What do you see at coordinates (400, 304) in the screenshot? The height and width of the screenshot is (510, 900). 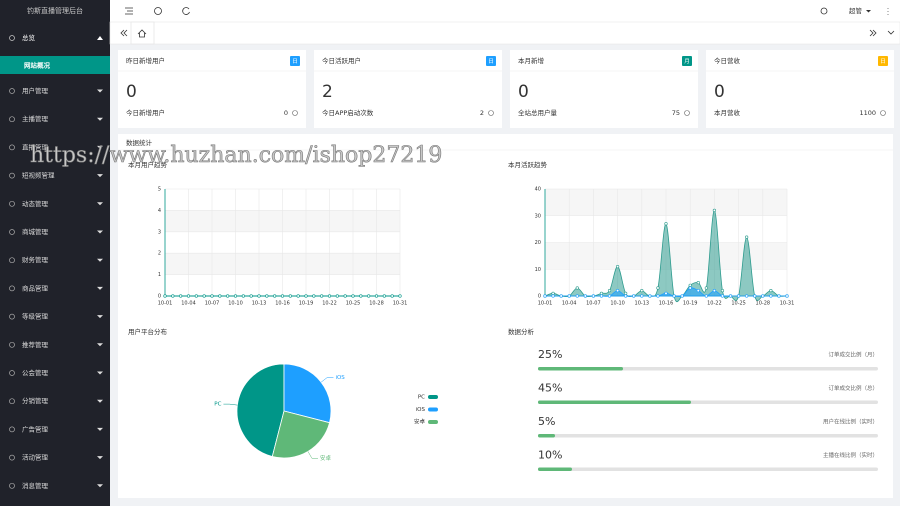 I see `x-tick-label: 10-31` at bounding box center [400, 304].